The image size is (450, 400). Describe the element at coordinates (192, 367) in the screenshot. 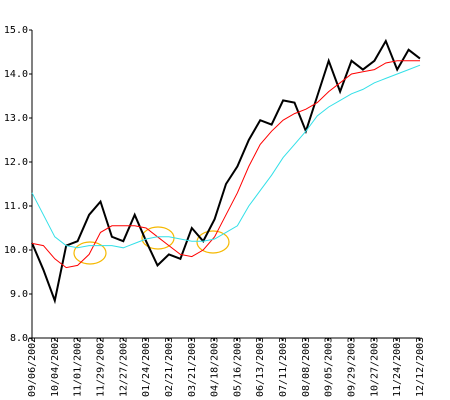

I see `x-tick-label: 03/21/2003` at that location.